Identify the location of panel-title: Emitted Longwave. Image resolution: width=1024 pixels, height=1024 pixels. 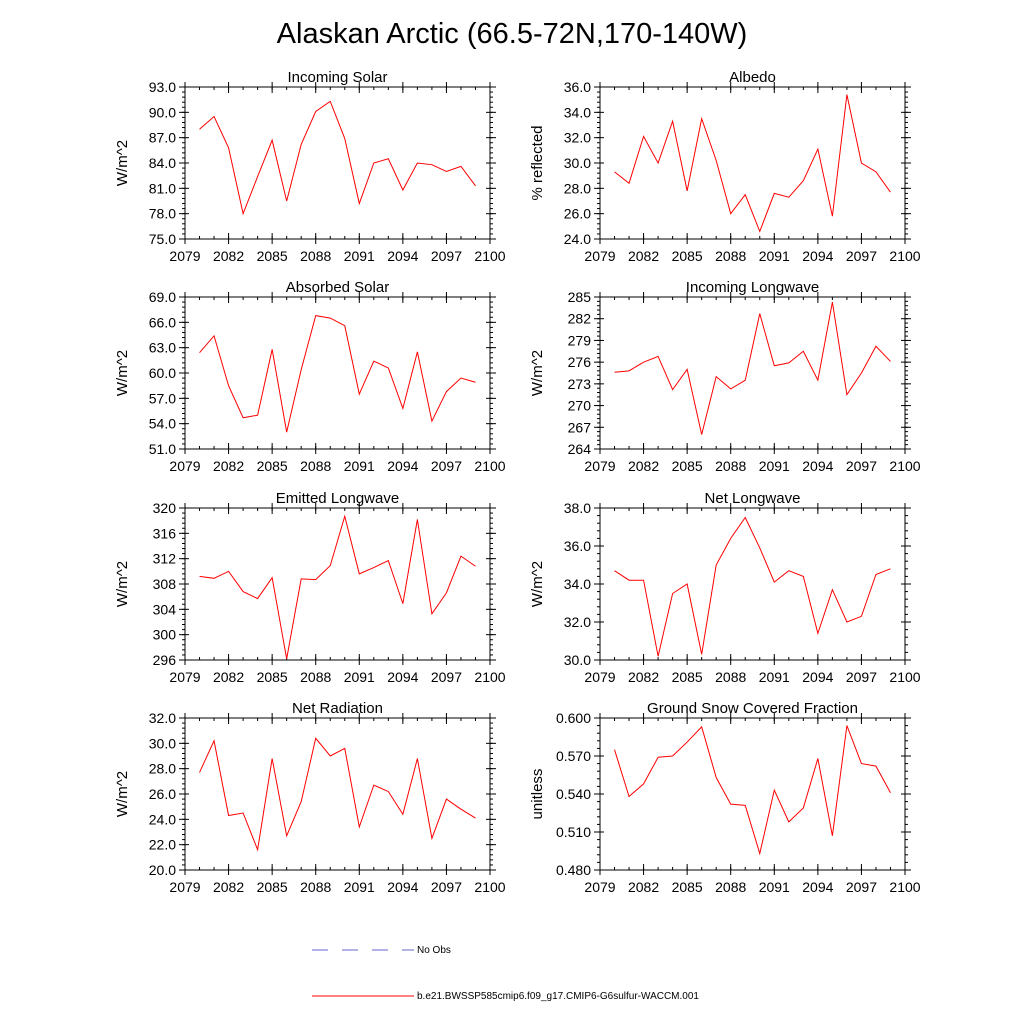
(337, 498).